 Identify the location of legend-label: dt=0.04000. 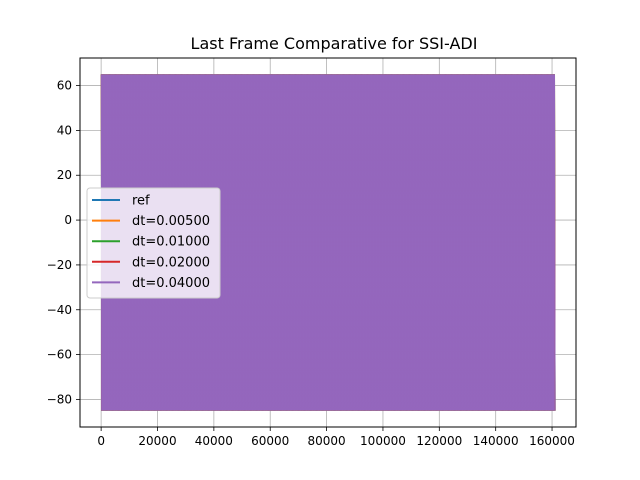
(171, 283).